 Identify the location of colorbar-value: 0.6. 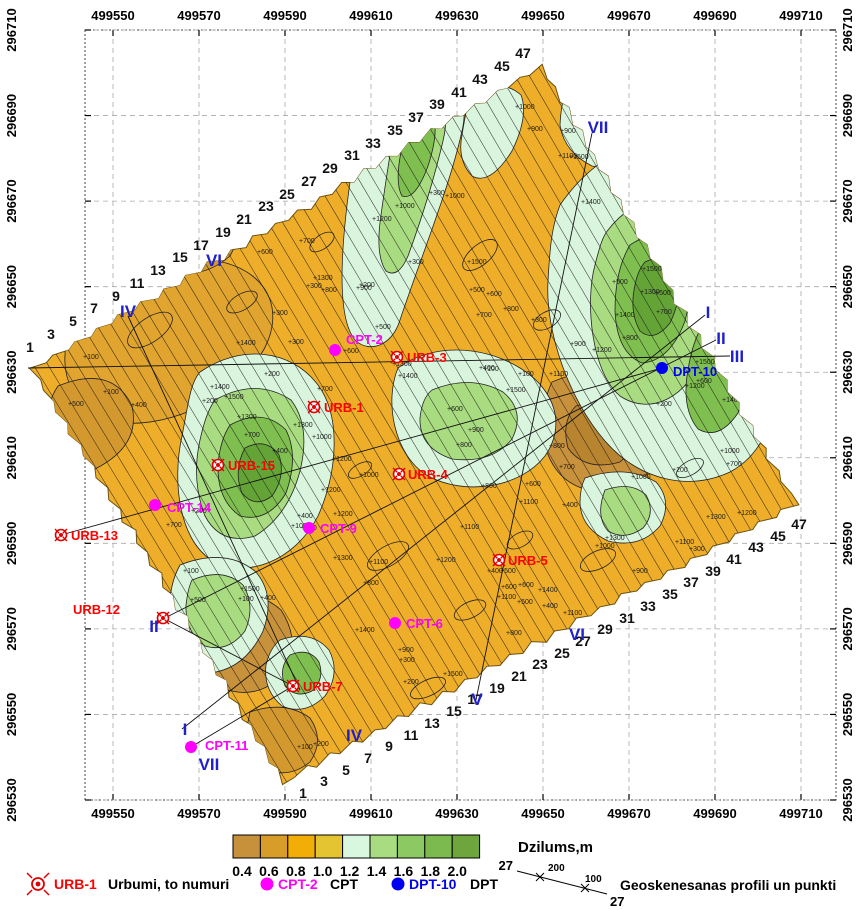
(269, 871).